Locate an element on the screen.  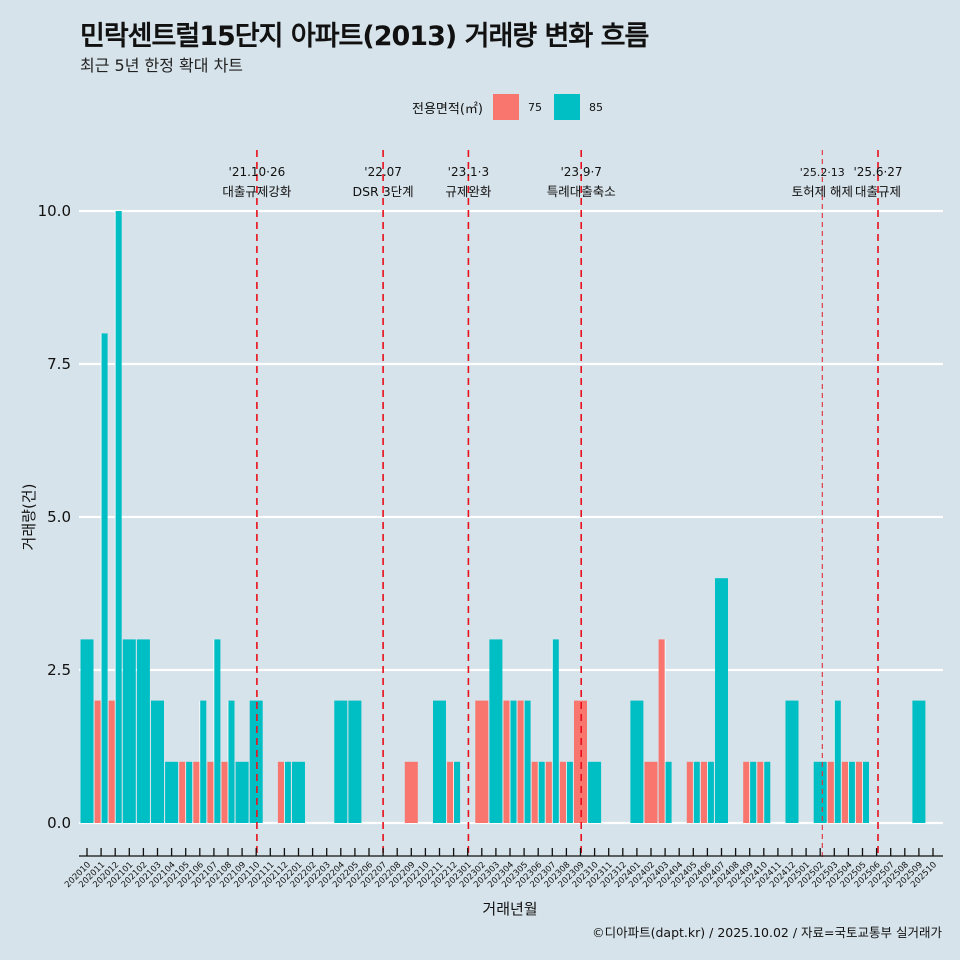
legend-label-85: 85 is located at coordinates (595, 107).